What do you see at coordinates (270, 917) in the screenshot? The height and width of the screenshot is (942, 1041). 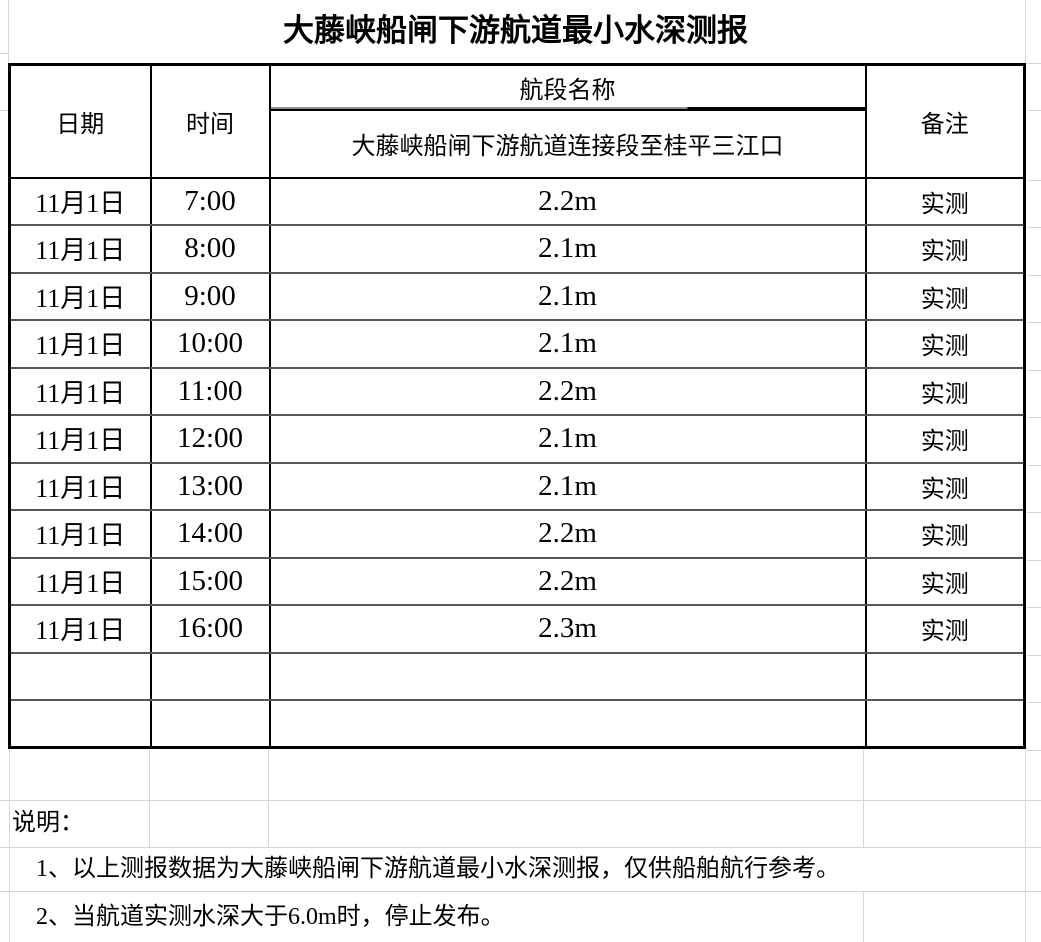 I see `note-item-2: 2、当航道实测水深大于6.0m时，停止发布。` at bounding box center [270, 917].